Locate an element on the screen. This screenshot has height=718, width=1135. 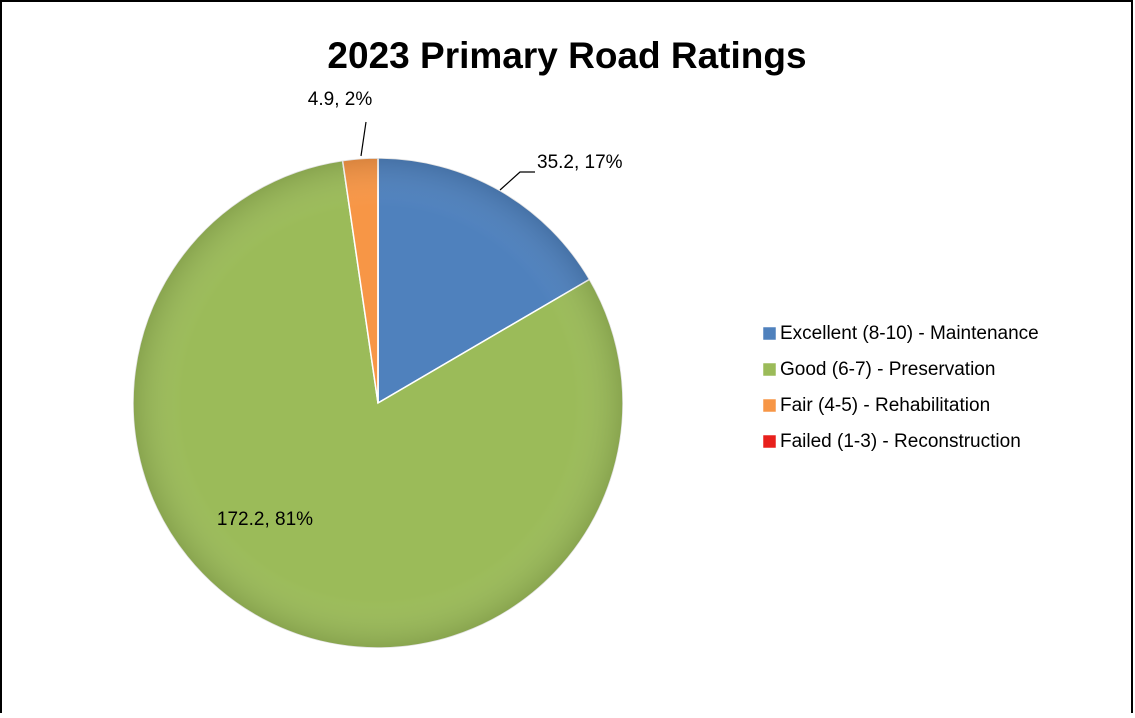
legend-label: Failed (1-3) - Reconstruction is located at coordinates (900, 441).